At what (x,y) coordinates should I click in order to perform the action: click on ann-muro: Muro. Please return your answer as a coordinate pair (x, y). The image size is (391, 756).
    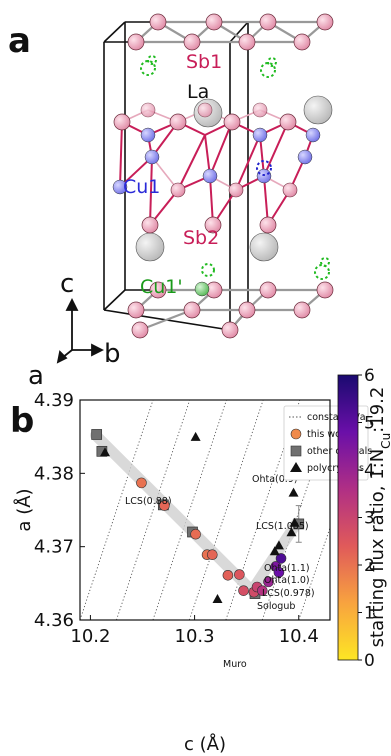
    Looking at the image, I should click on (235, 664).